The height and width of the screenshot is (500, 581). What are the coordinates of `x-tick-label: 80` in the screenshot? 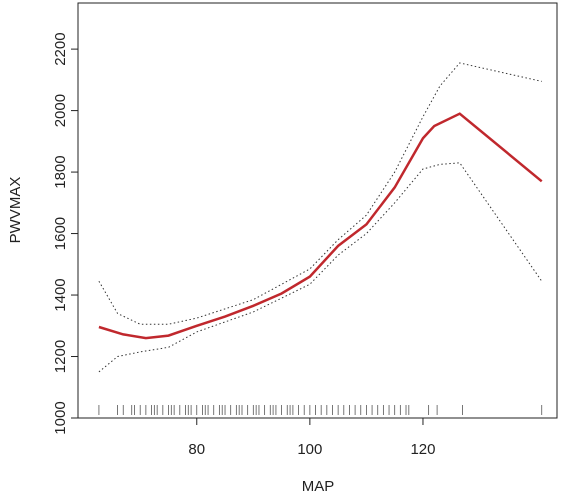 It's located at (196, 449).